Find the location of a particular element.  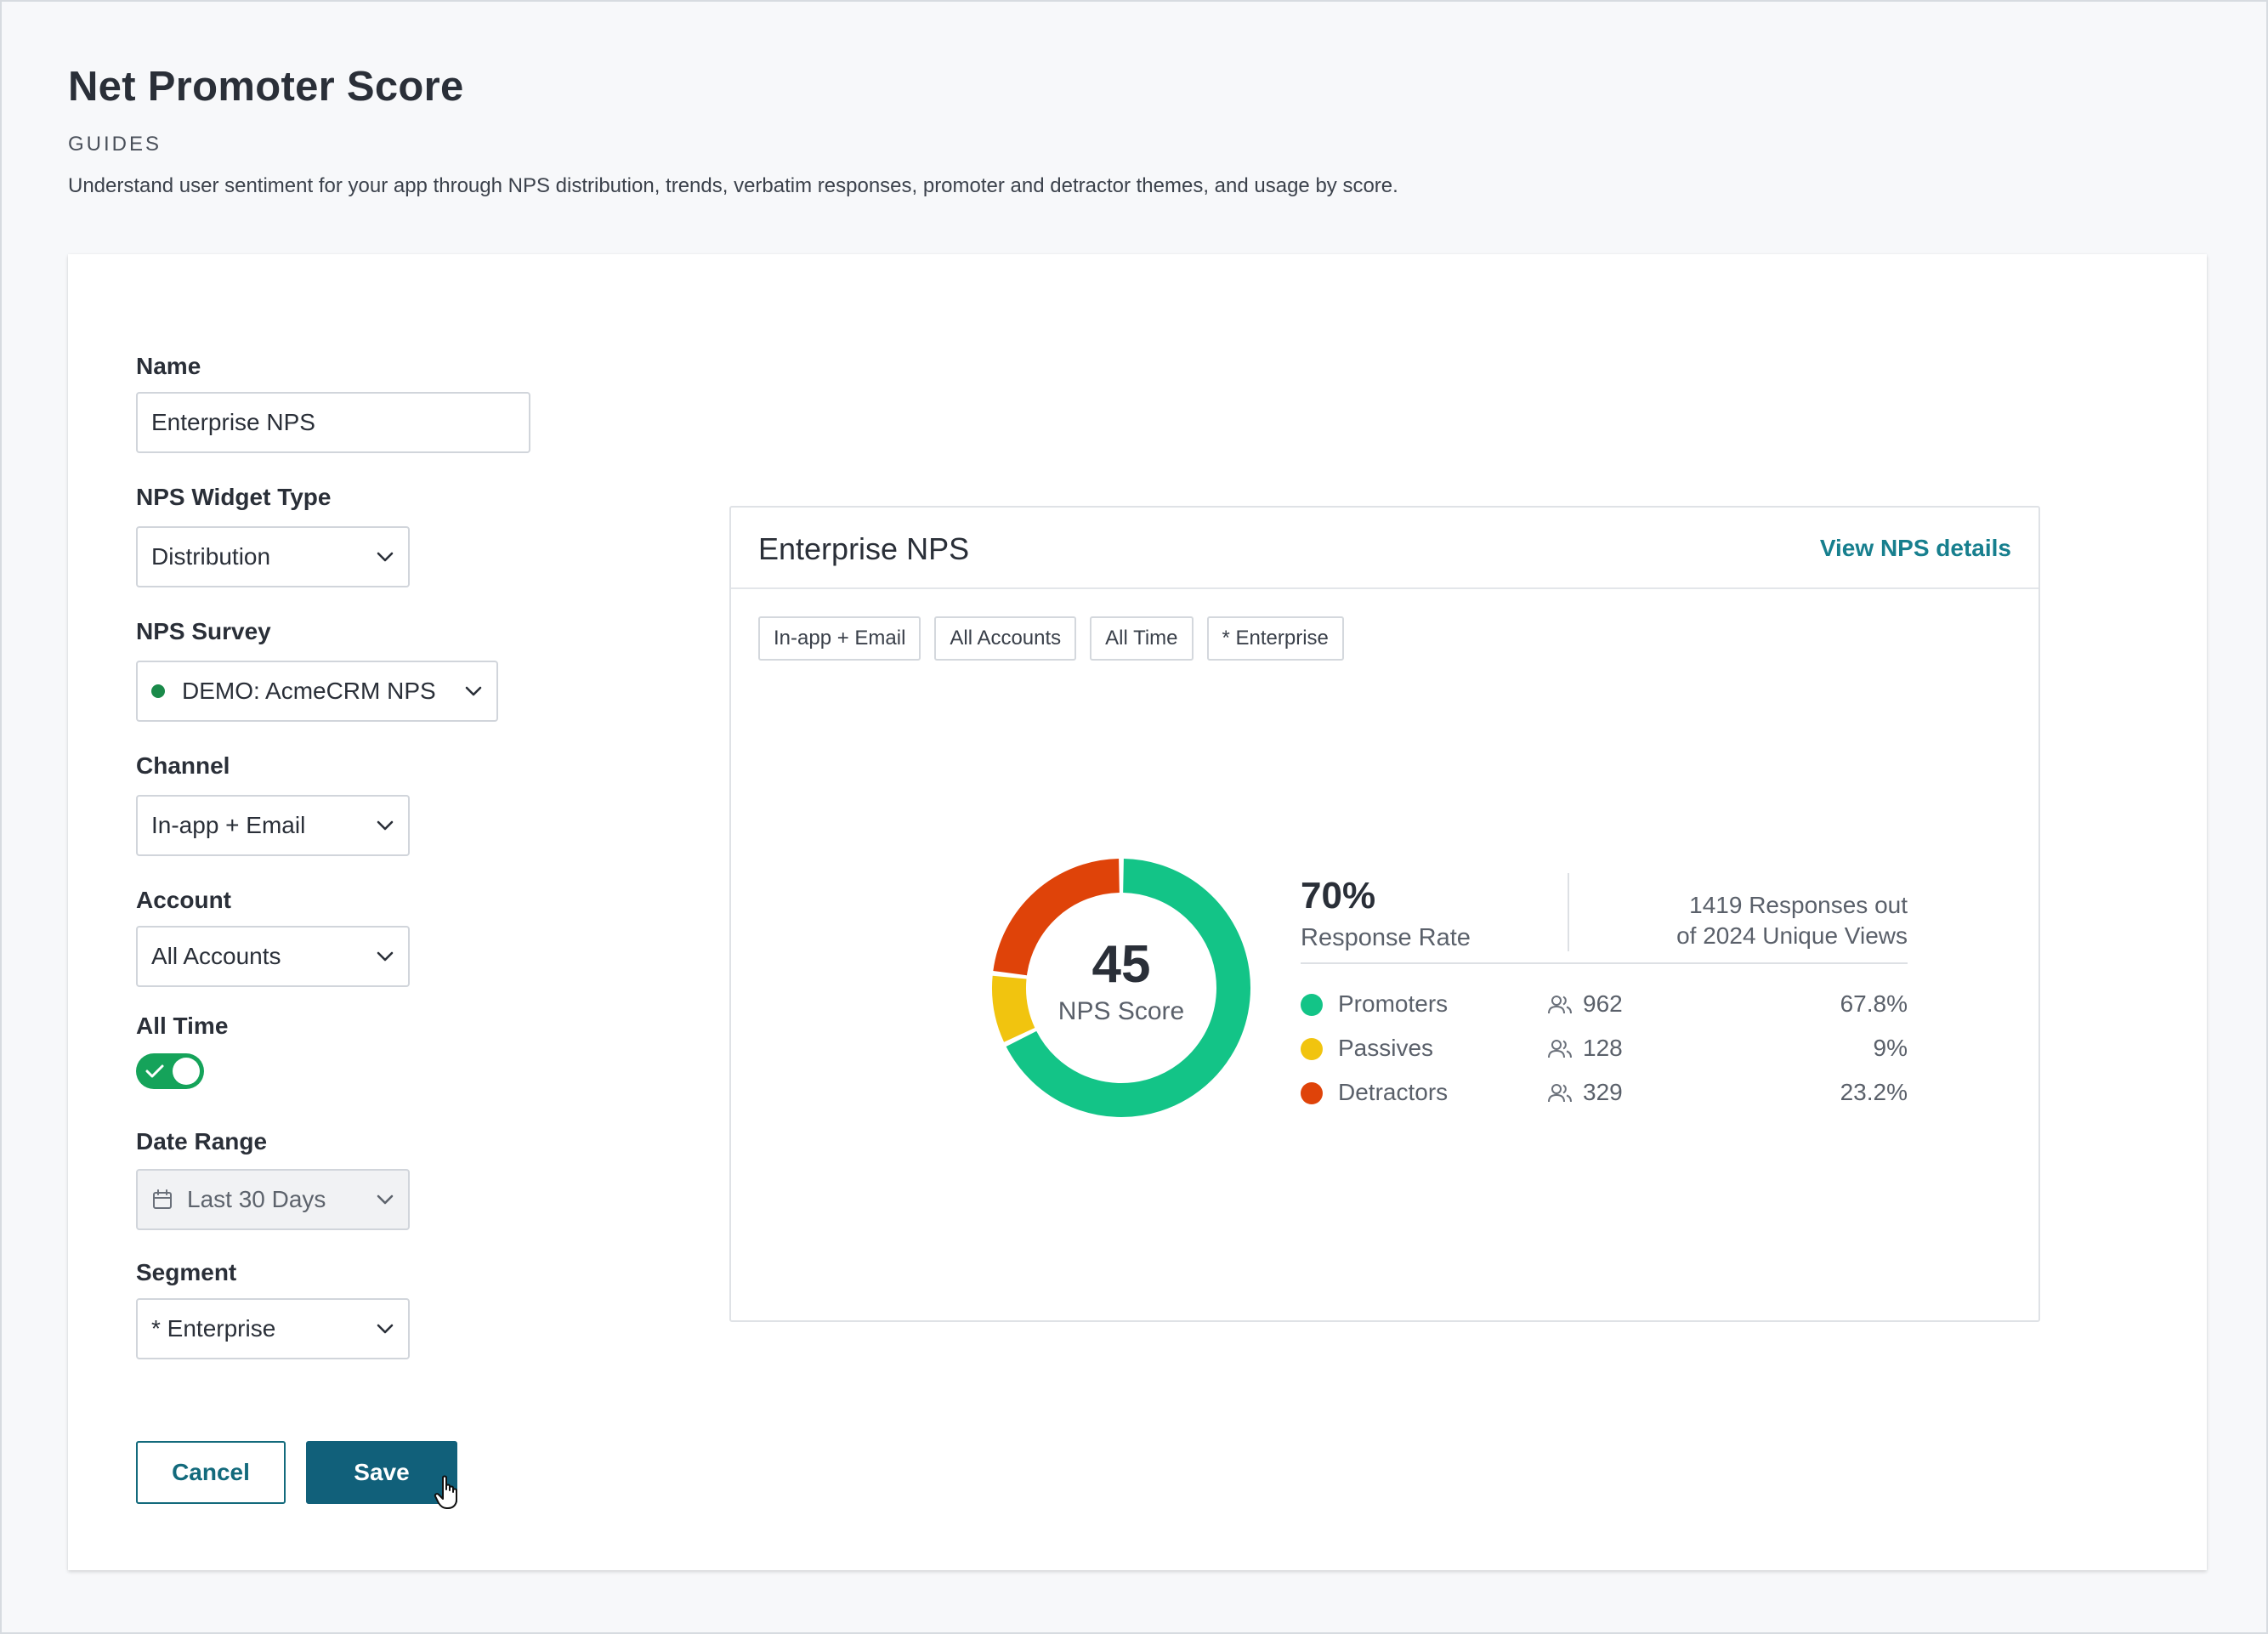

passives-dot is located at coordinates (1312, 1049).